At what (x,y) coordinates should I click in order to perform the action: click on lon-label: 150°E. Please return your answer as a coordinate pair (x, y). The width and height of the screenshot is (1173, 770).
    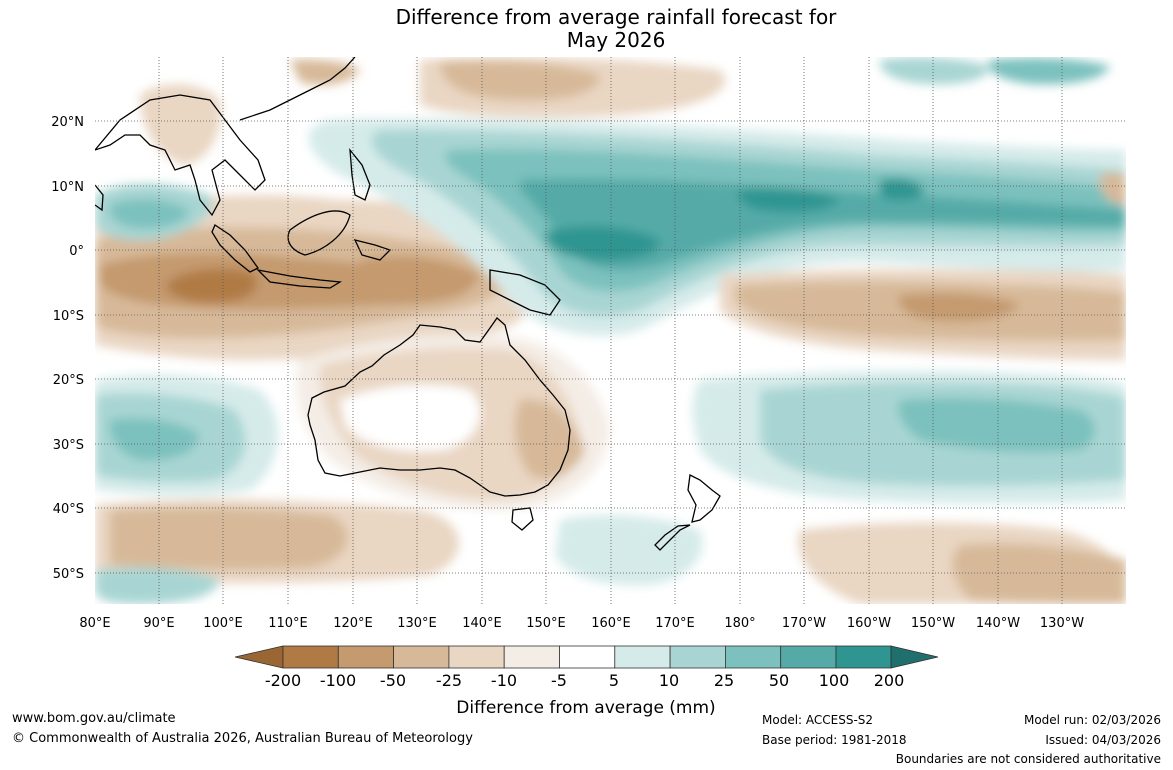
    Looking at the image, I should click on (546, 623).